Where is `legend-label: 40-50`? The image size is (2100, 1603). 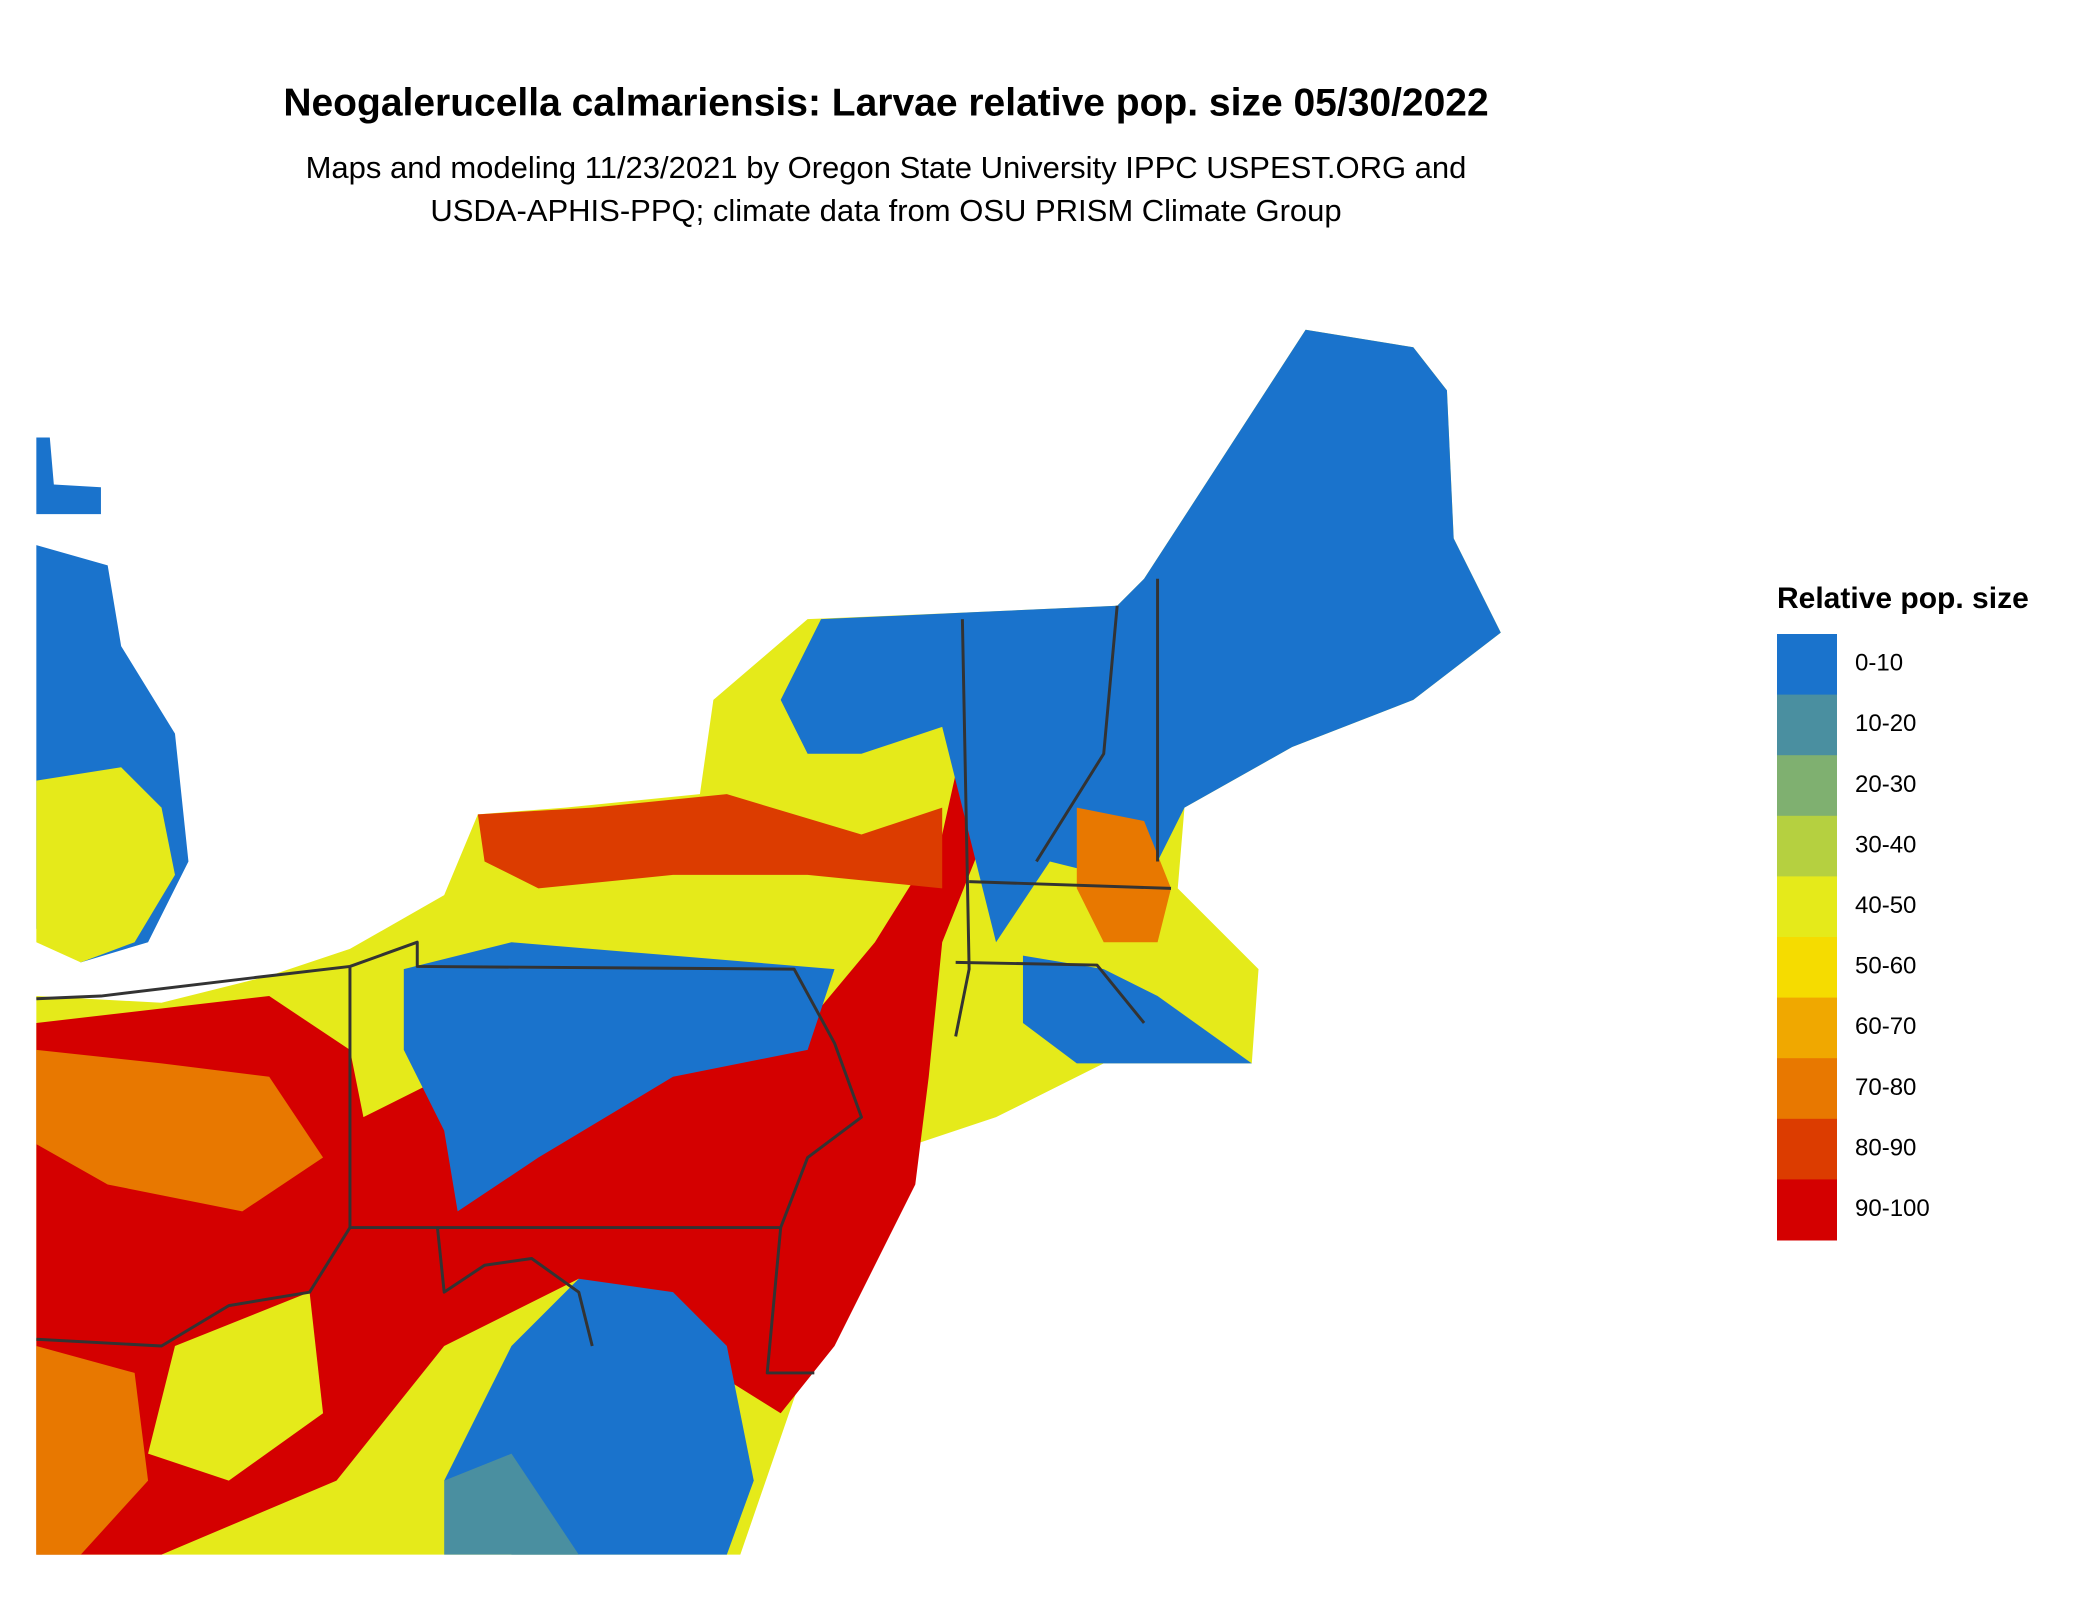
legend-label: 40-50 is located at coordinates (1885, 905).